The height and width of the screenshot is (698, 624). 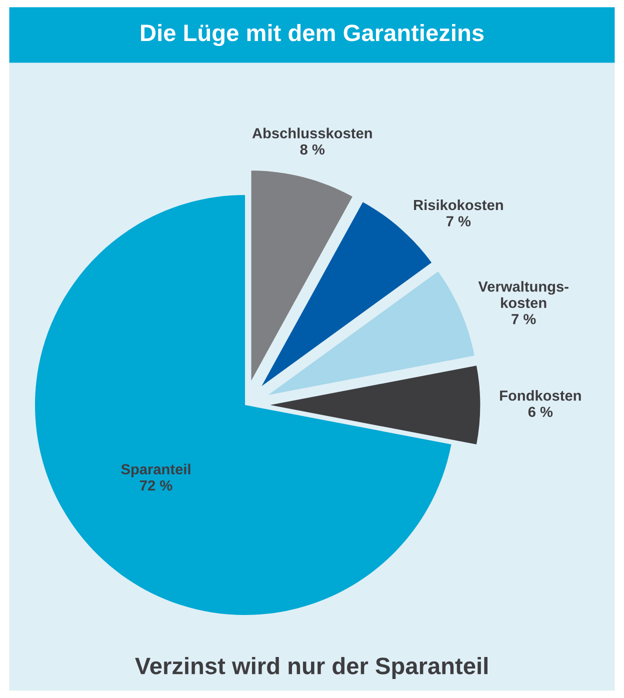 I want to click on data-label: 6 %, so click(x=540, y=412).